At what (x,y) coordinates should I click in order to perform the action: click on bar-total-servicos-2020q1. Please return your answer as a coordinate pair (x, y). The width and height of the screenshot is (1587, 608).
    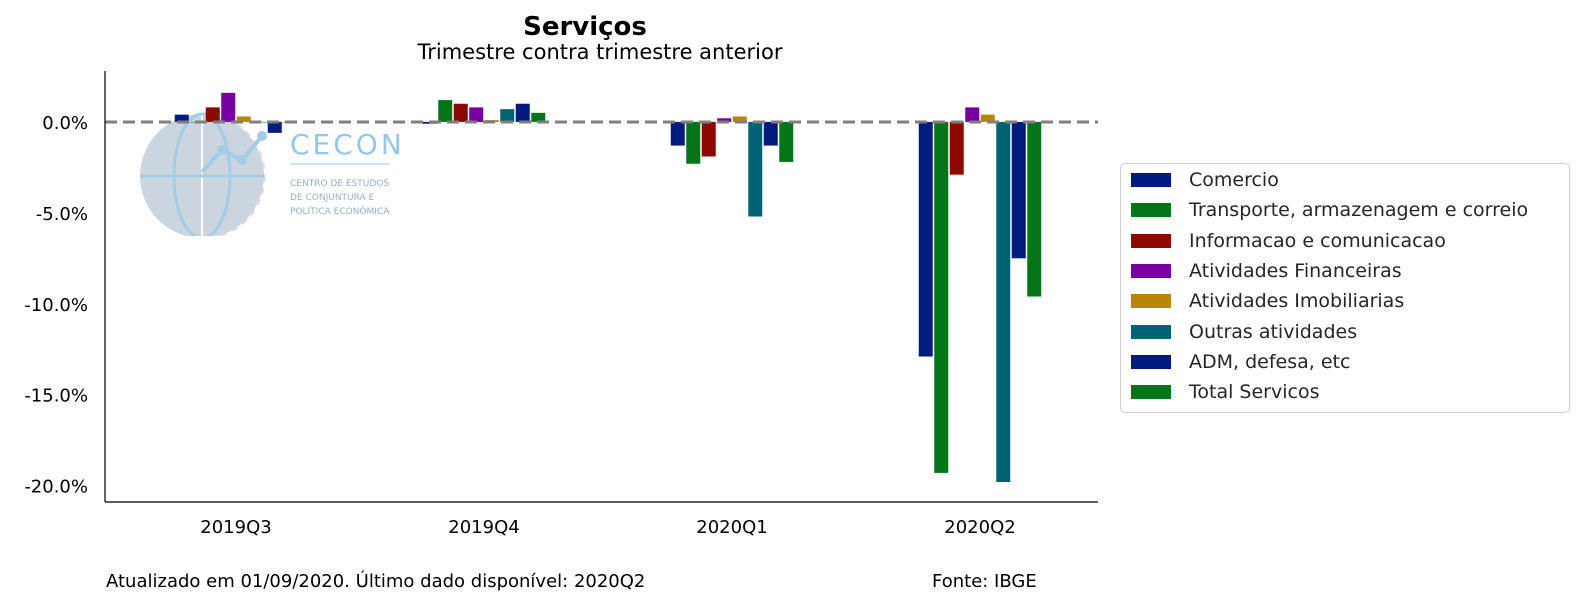
    Looking at the image, I should click on (786, 141).